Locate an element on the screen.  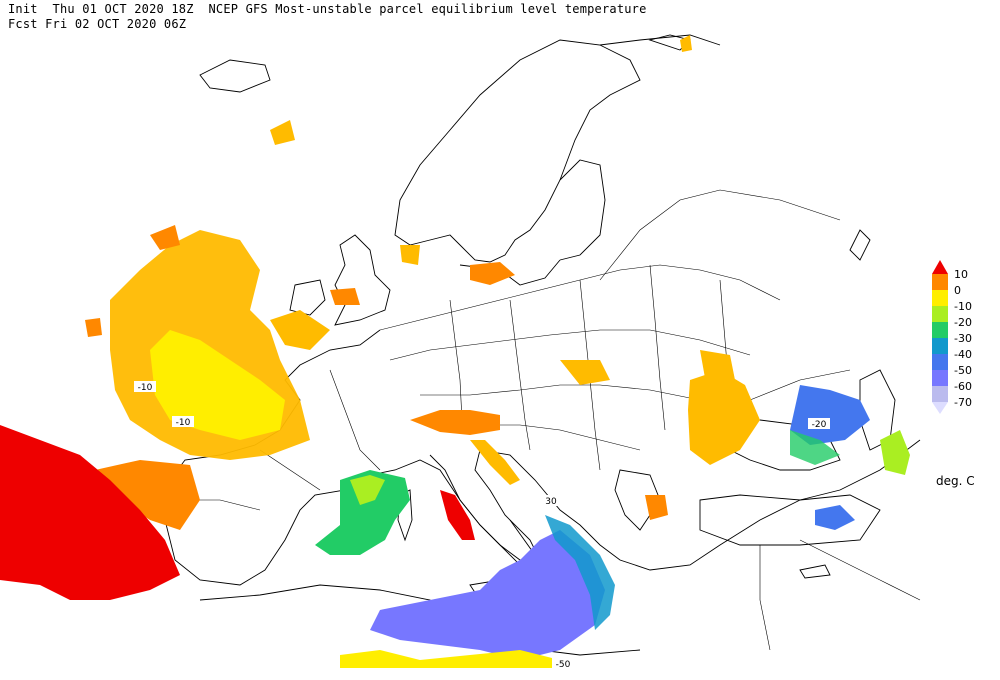
legend-swatch-bottom is located at coordinates (940, 408).